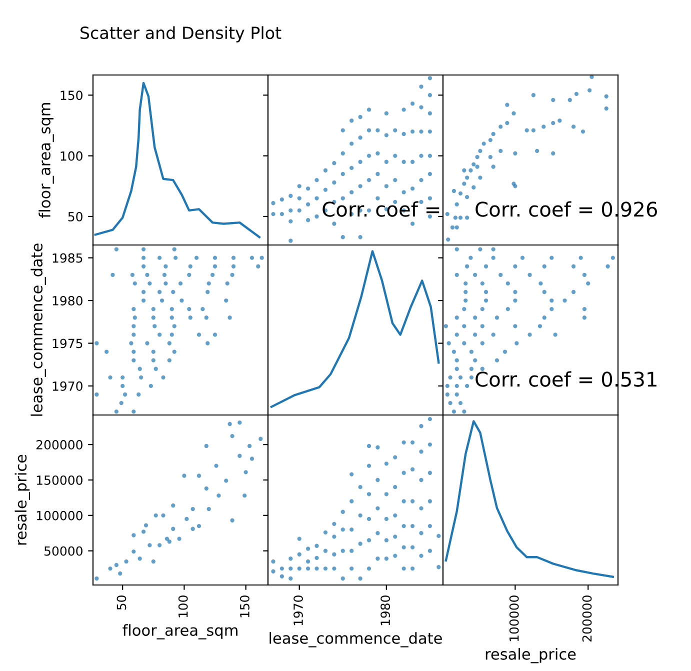 The width and height of the screenshot is (691, 671). I want to click on annotation: Corr. coef =, so click(381, 209).